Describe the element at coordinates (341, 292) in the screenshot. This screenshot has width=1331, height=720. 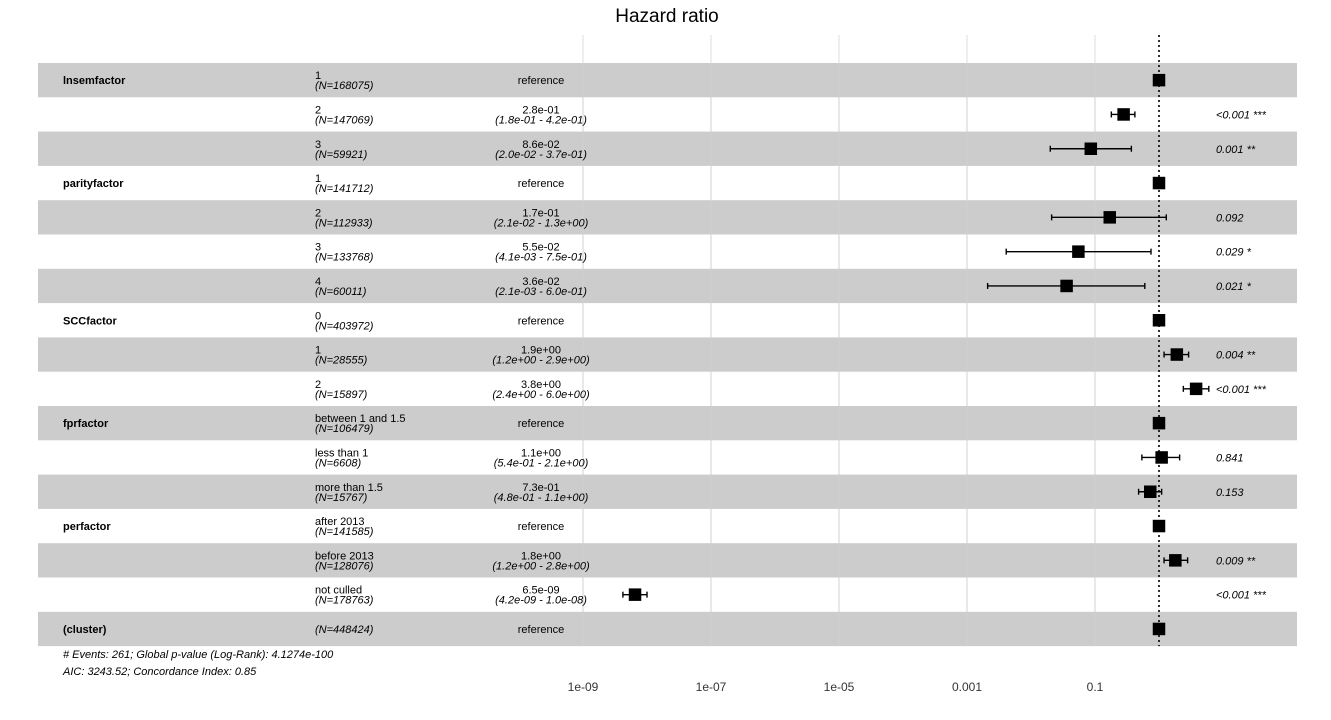
I see `n-label: (N=60011)` at that location.